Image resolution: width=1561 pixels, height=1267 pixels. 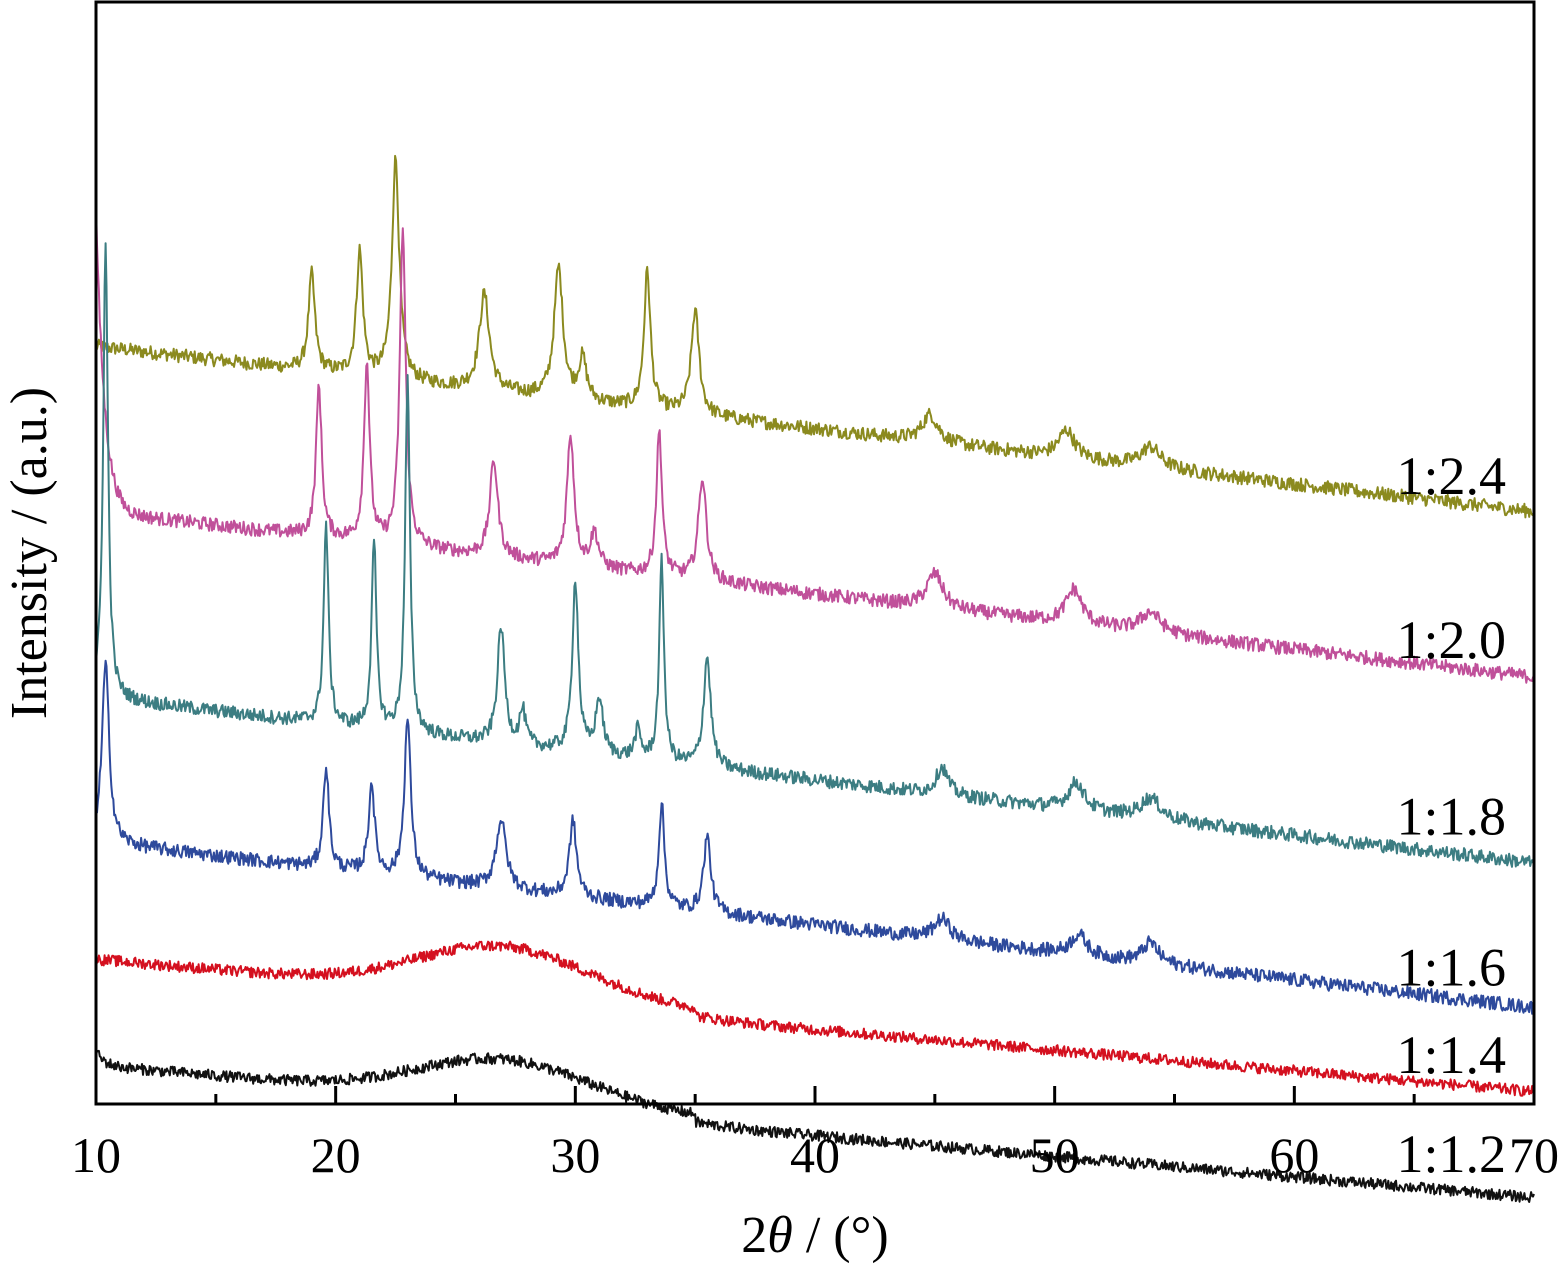 What do you see at coordinates (815, 1095) in the screenshot?
I see `tick-layer` at bounding box center [815, 1095].